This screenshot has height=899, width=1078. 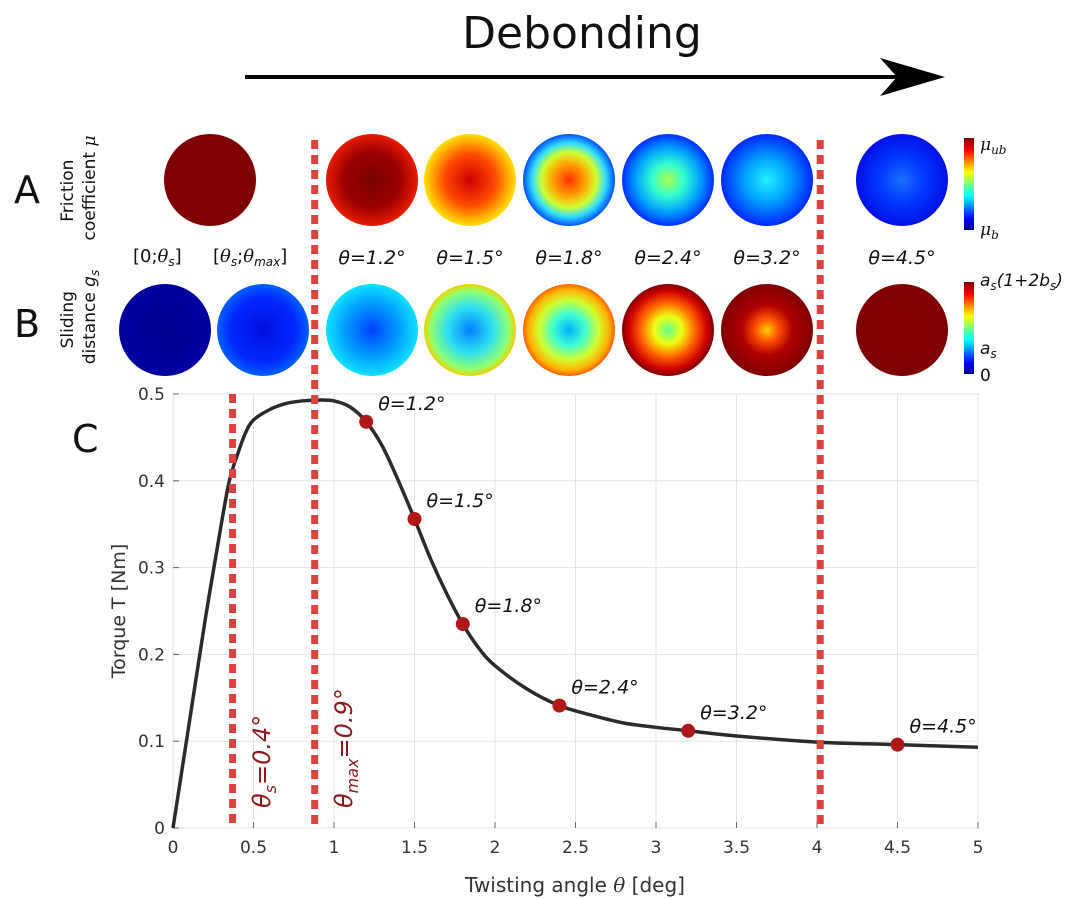 What do you see at coordinates (151, 569) in the screenshot?
I see `y-tick-label: 0.3` at bounding box center [151, 569].